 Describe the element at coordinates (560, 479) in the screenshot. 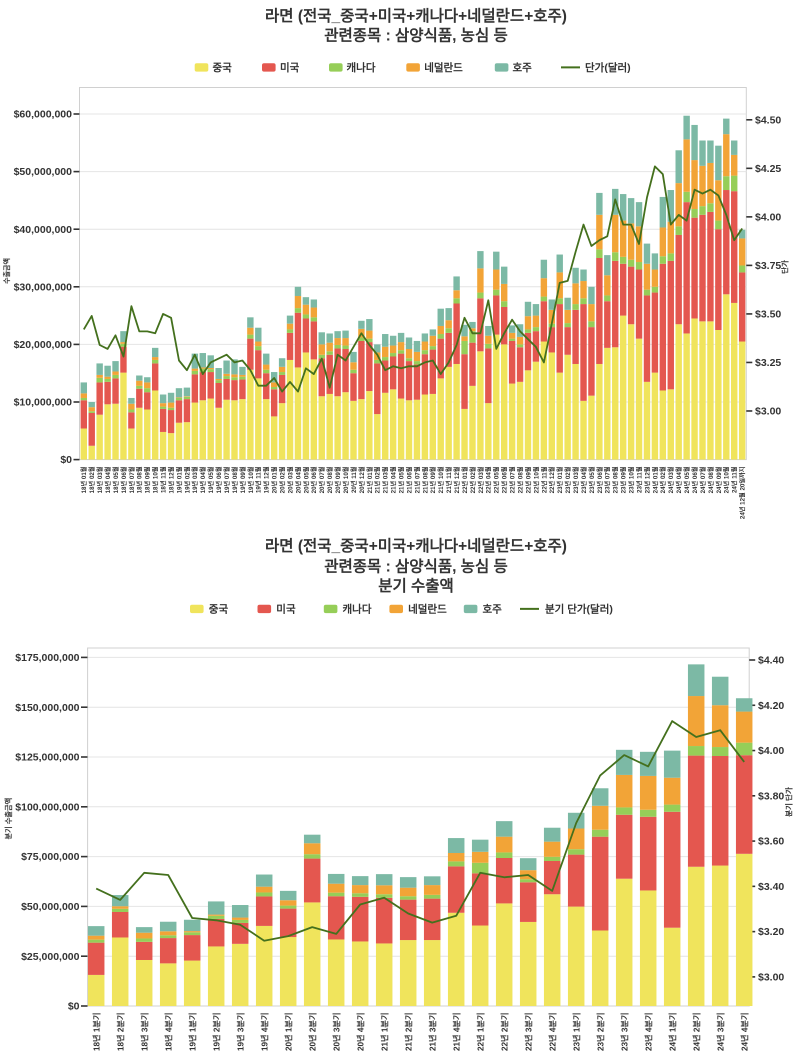

I see `svg-text: 23년 01월` at that location.